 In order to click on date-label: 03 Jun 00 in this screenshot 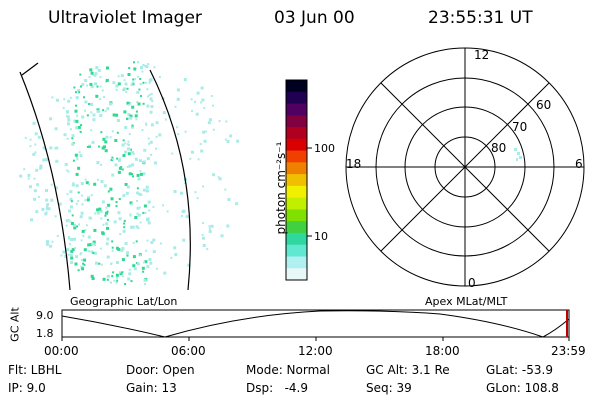, I will do `click(314, 18)`.